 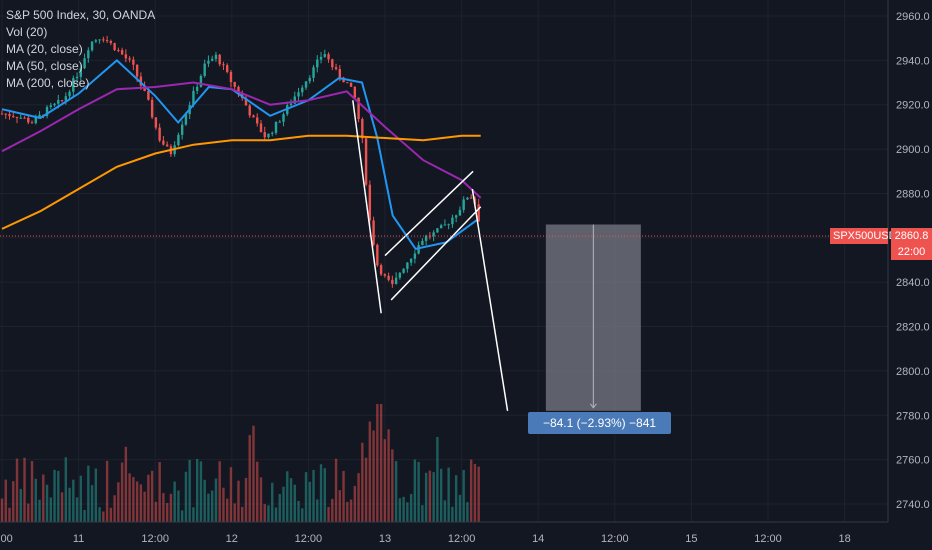 I want to click on legend-ma50: MA (50, close), so click(x=44, y=66).